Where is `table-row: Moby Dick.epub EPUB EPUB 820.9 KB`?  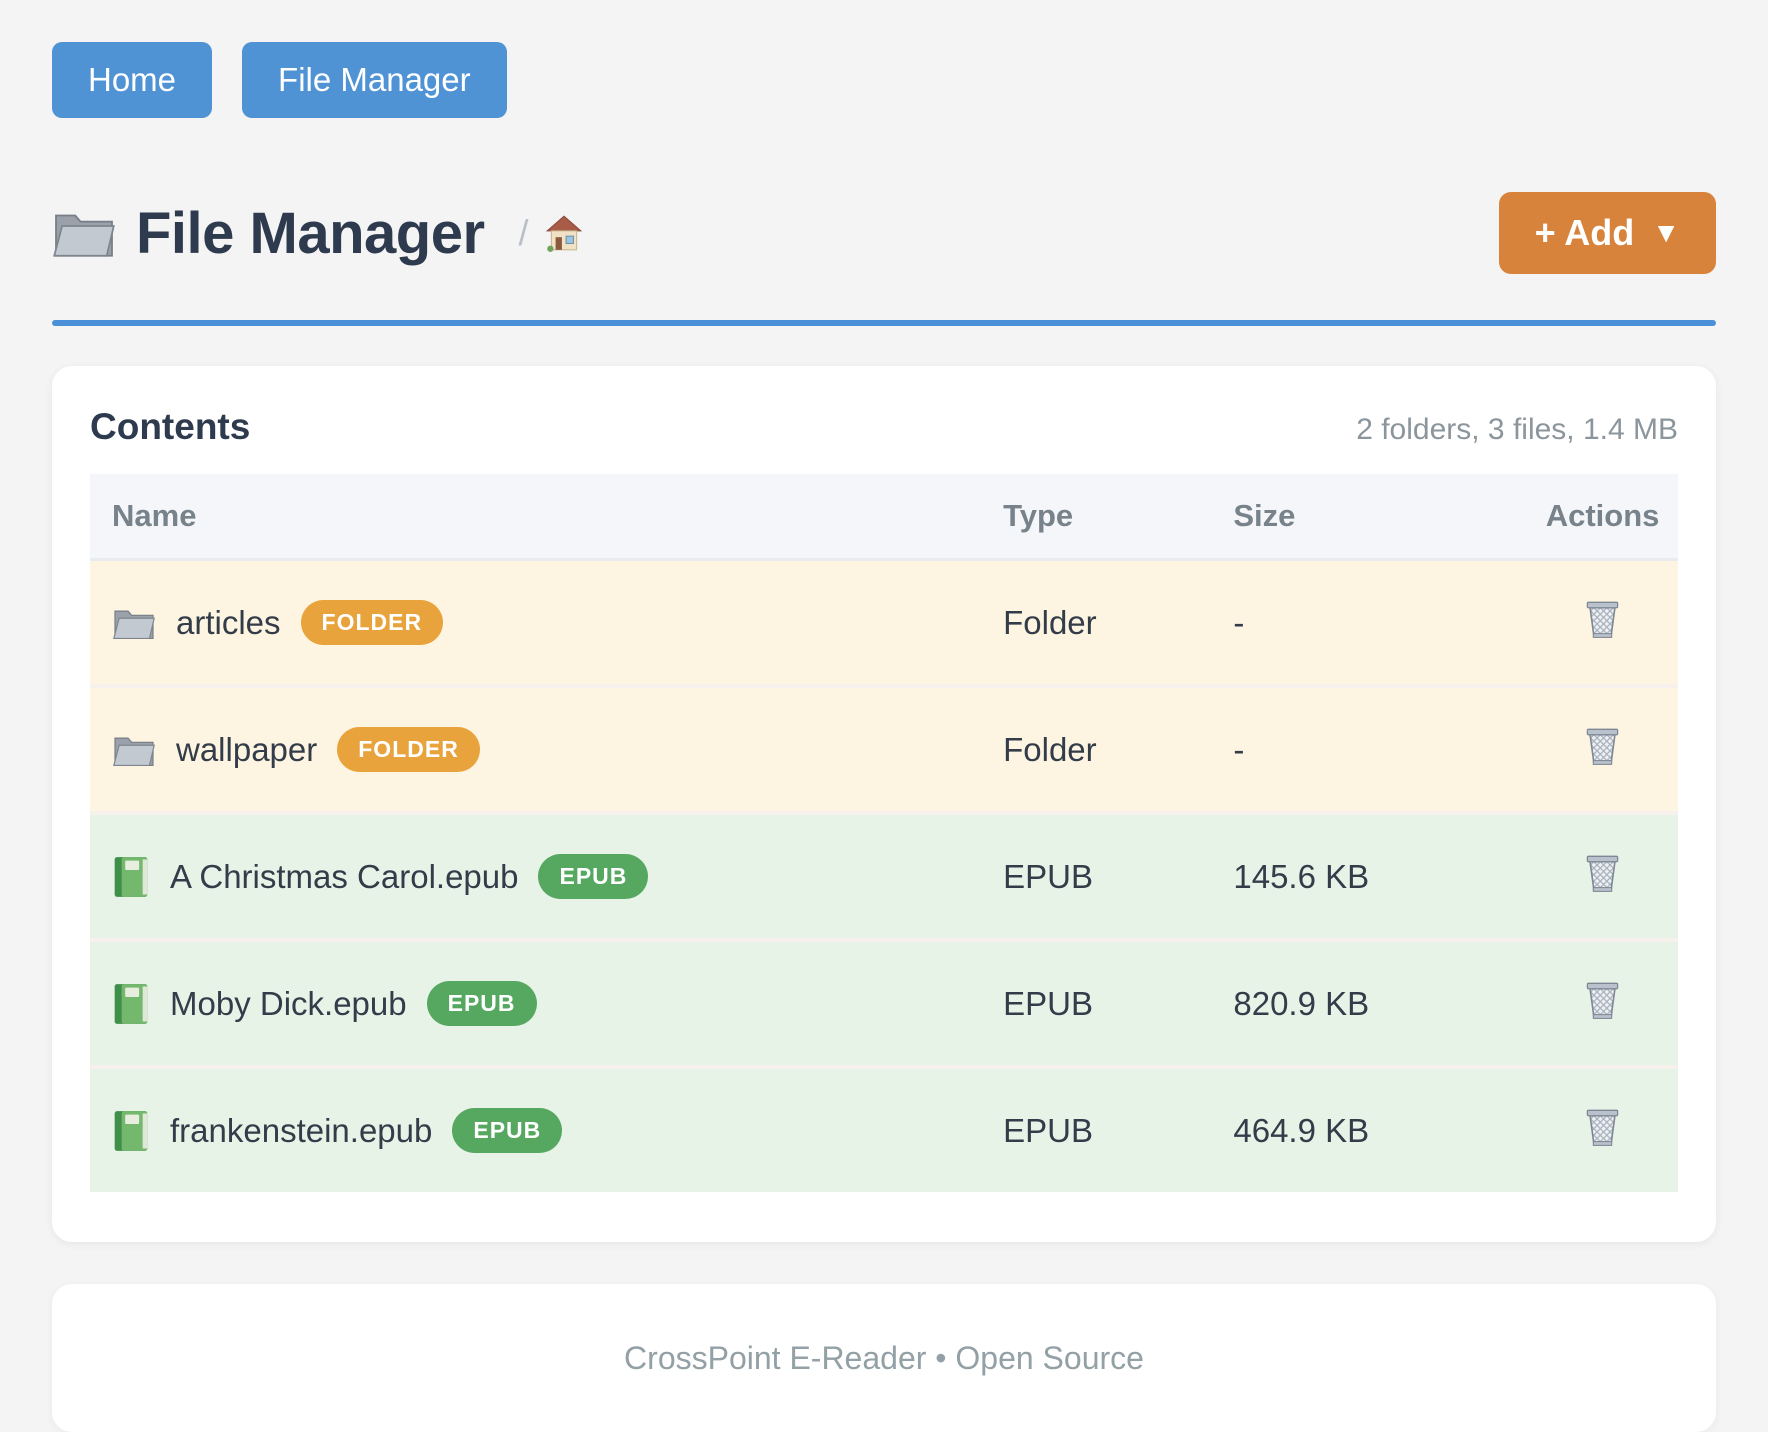 table-row: Moby Dick.epub EPUB EPUB 820.9 KB is located at coordinates (884, 1003).